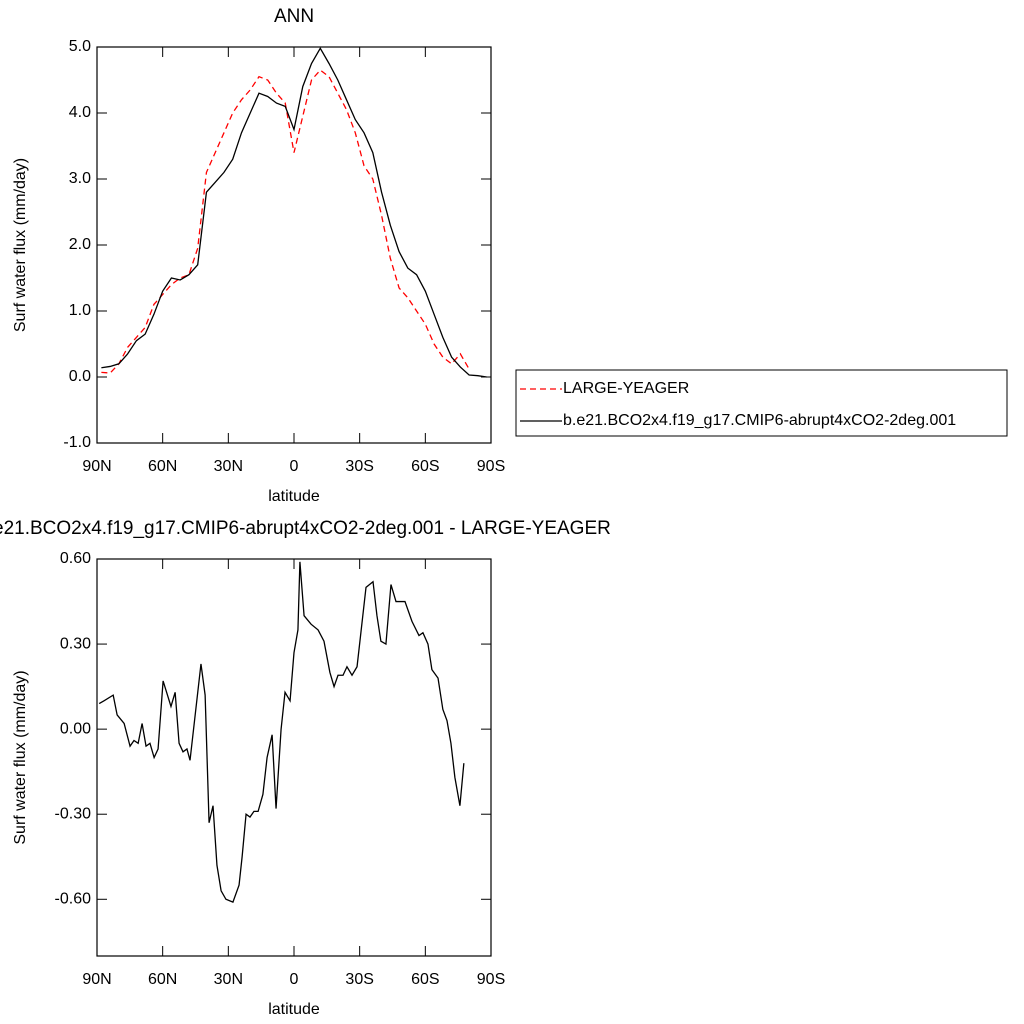  I want to click on y-tick-label: 1.0, so click(80, 310).